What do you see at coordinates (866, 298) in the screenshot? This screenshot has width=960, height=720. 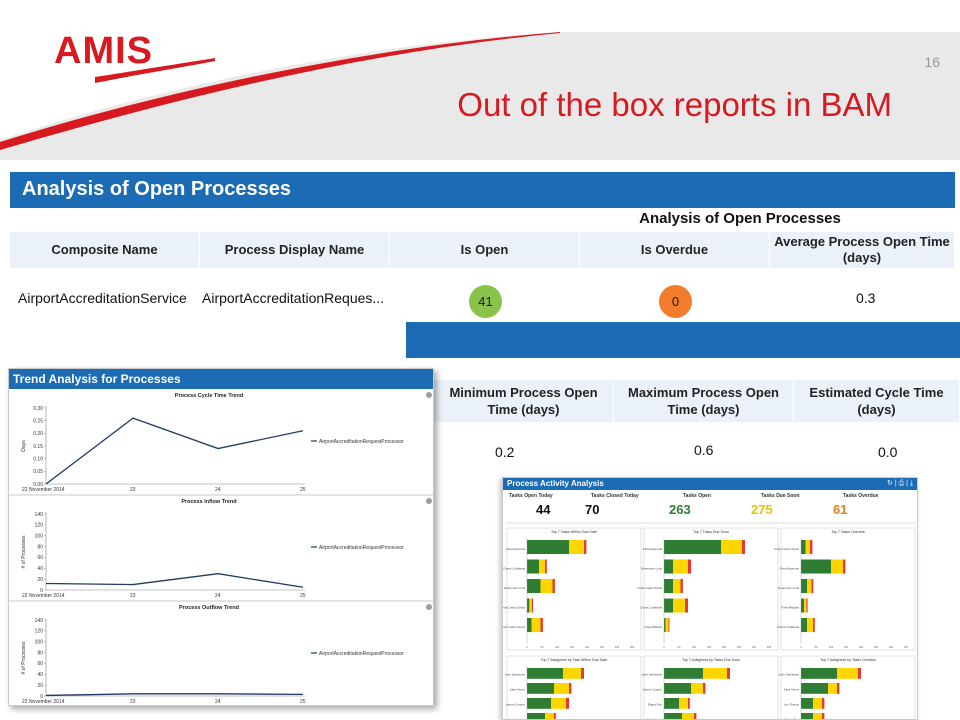 I see `cell-avg-open-time: 0.3` at bounding box center [866, 298].